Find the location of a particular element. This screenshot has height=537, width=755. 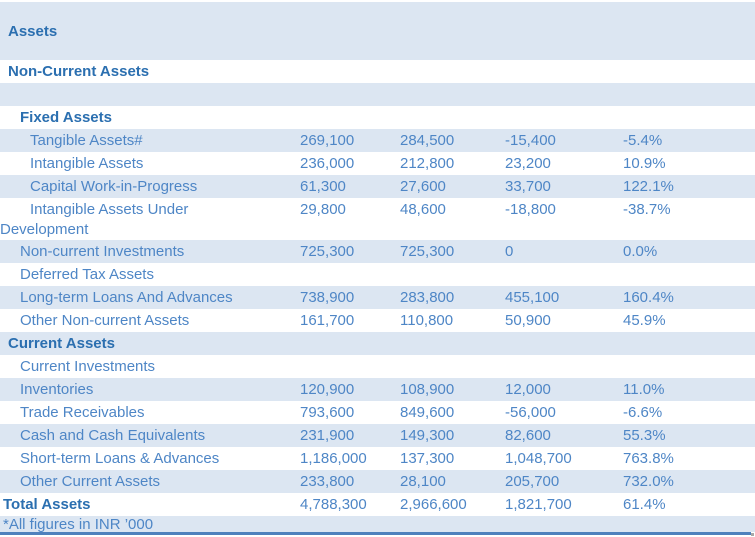

value-previous-period: 212,800 is located at coordinates (427, 163).